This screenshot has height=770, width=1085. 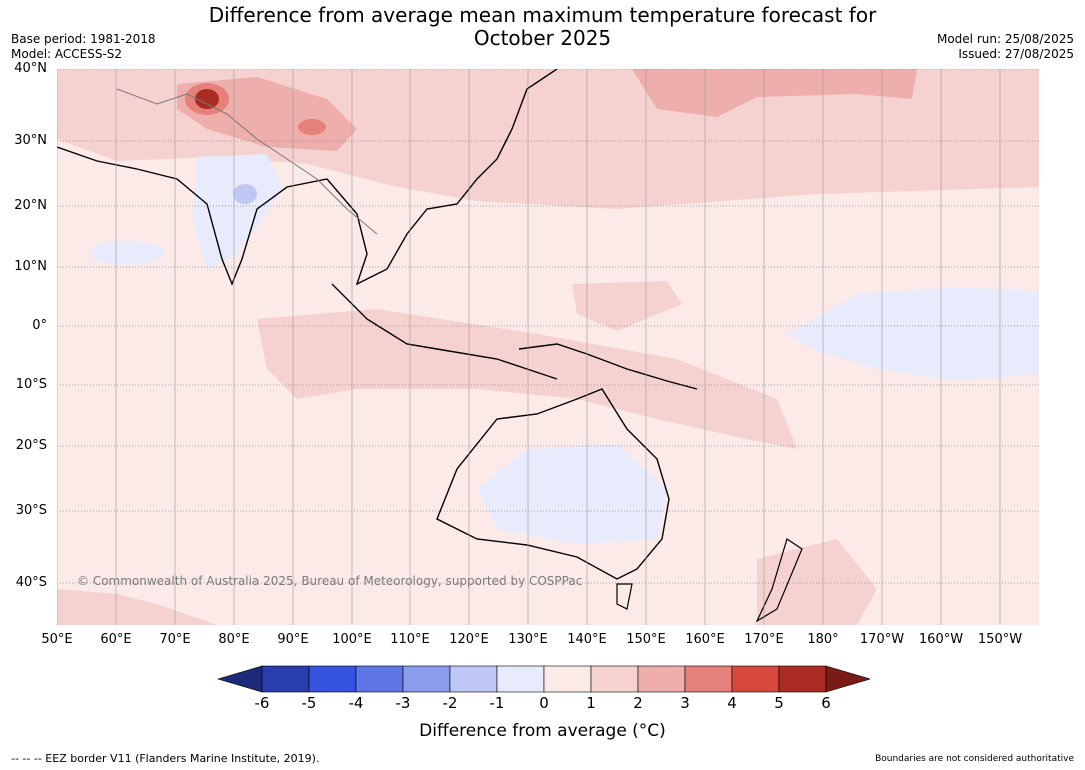 I want to click on colorbar, so click(x=543, y=679).